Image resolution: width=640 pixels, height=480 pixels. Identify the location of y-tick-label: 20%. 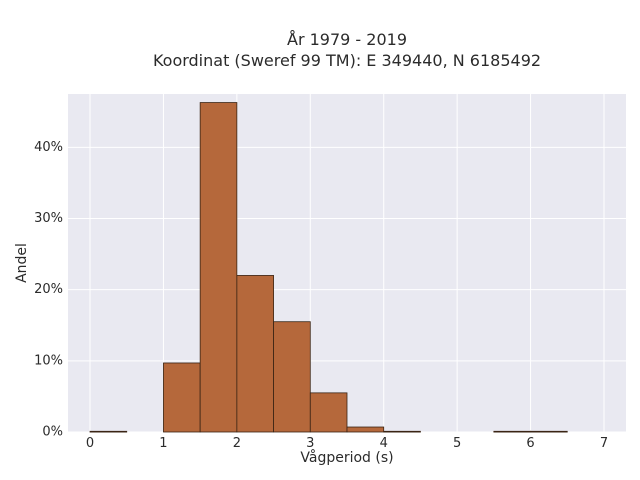
(48, 289).